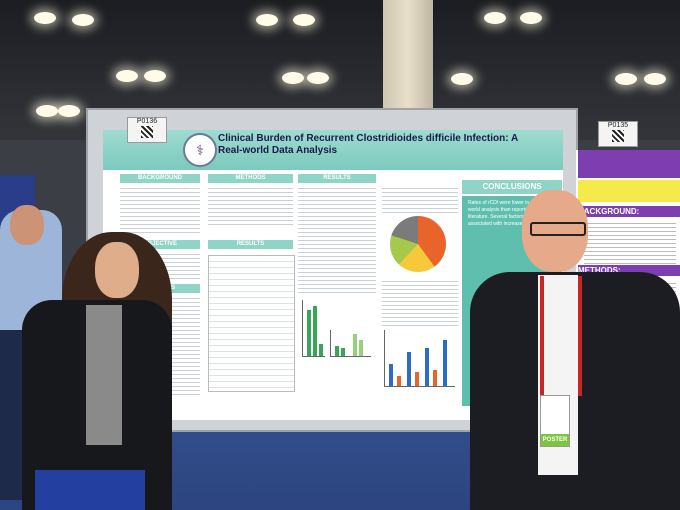 Image resolution: width=680 pixels, height=510 pixels. Describe the element at coordinates (27, 225) in the screenshot. I see `background-attendee-head` at that location.